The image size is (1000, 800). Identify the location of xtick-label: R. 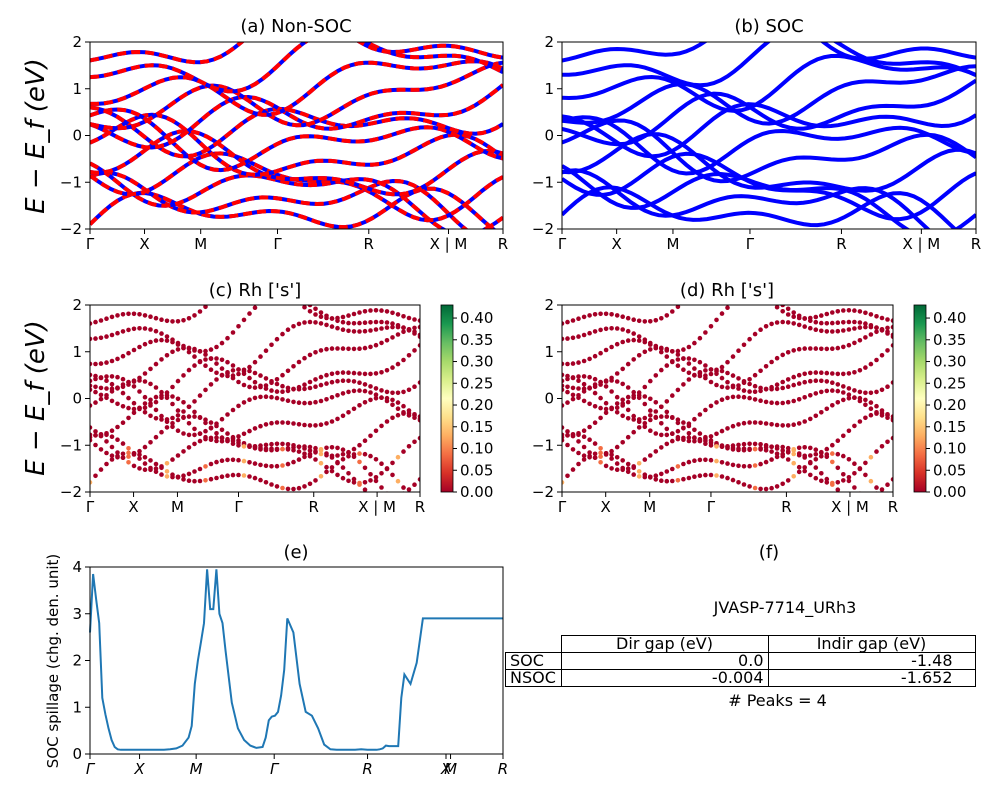
(976, 244).